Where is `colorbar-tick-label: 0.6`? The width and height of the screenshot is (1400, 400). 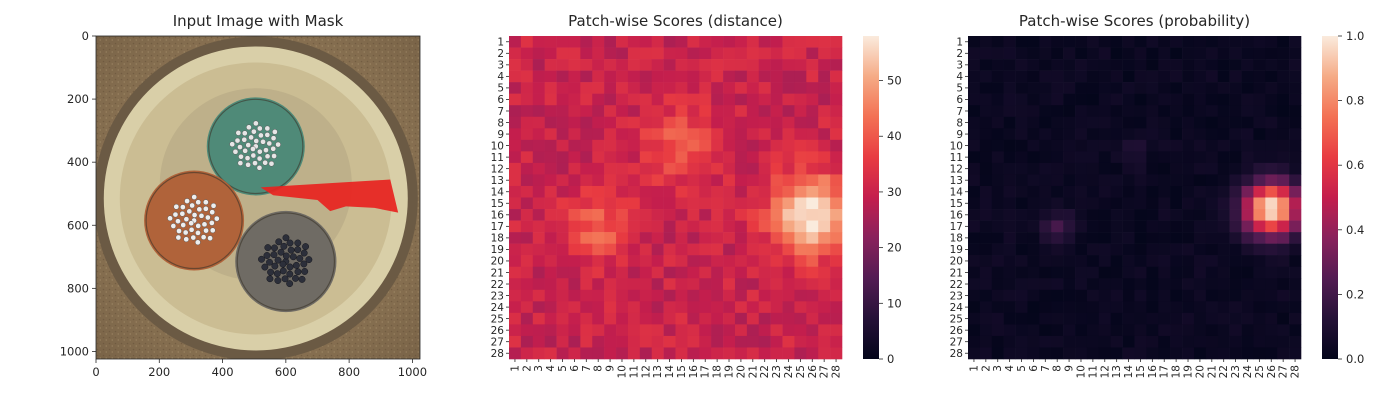
colorbar-tick-label: 0.6 is located at coordinates (1355, 165).